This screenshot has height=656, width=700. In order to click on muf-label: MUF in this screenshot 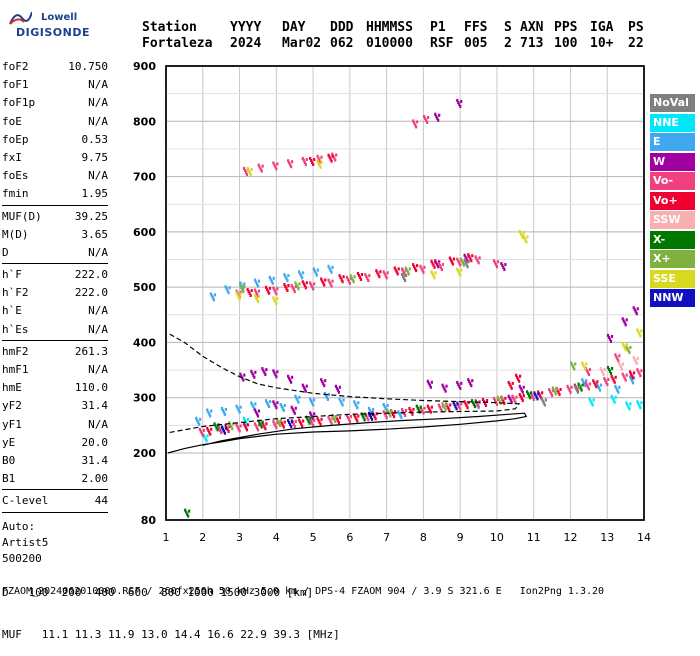, I will do `click(12, 634)`.